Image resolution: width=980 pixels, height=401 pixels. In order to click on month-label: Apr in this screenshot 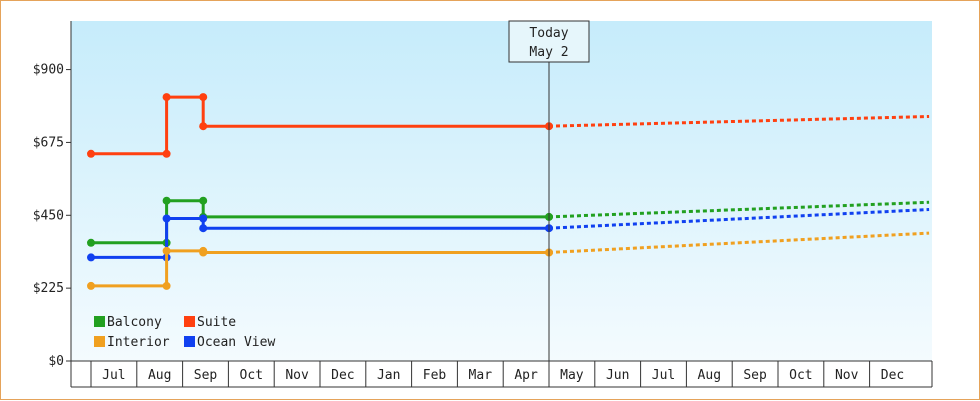, I will do `click(526, 375)`.